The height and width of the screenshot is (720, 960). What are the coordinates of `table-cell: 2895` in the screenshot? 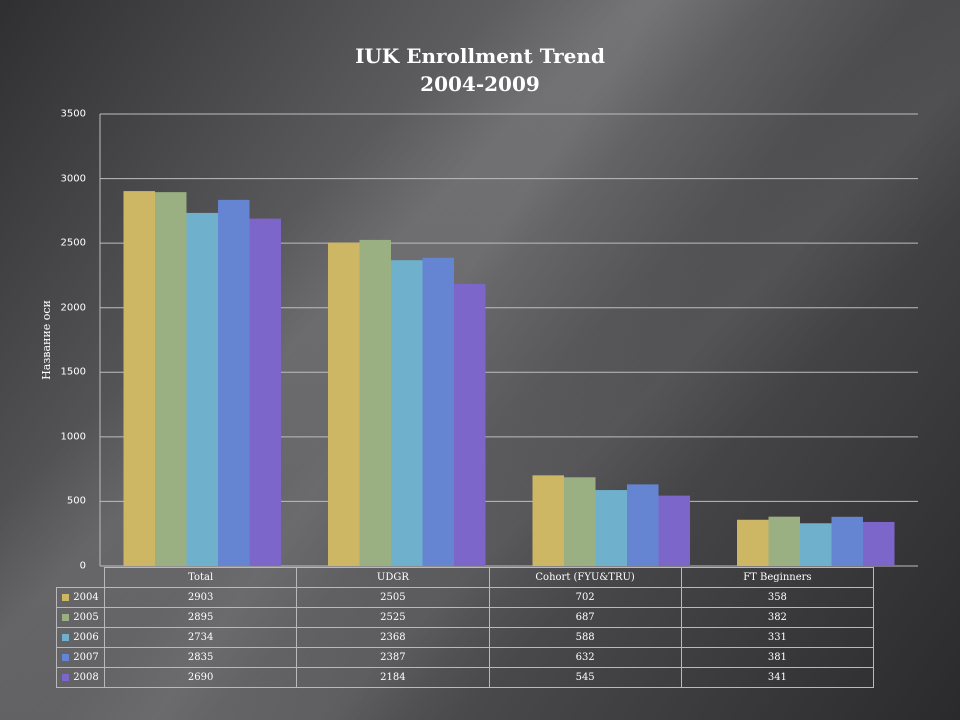 It's located at (200, 617).